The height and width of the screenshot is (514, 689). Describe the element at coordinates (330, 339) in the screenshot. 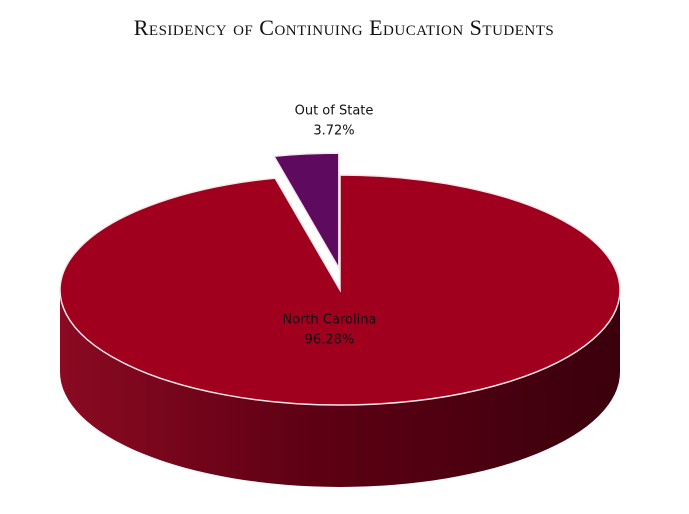

I see `slice-value-label: 96.28%` at that location.